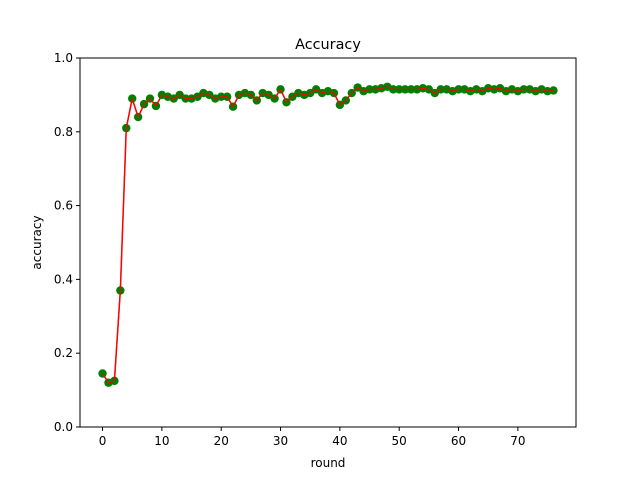  What do you see at coordinates (63, 58) in the screenshot?
I see `y-tick-label: 1.0` at bounding box center [63, 58].